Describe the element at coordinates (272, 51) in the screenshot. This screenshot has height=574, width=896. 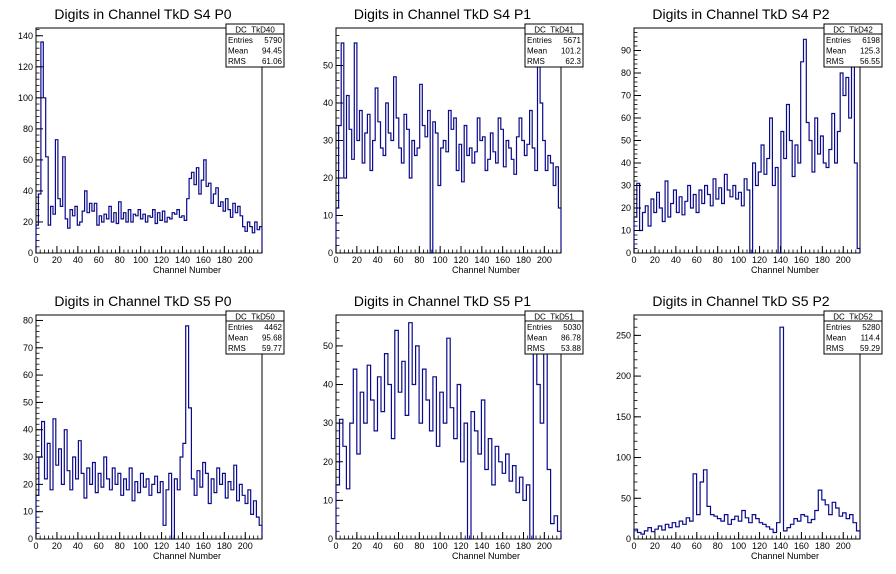
I see `stats-value-mean: 94.45` at that location.